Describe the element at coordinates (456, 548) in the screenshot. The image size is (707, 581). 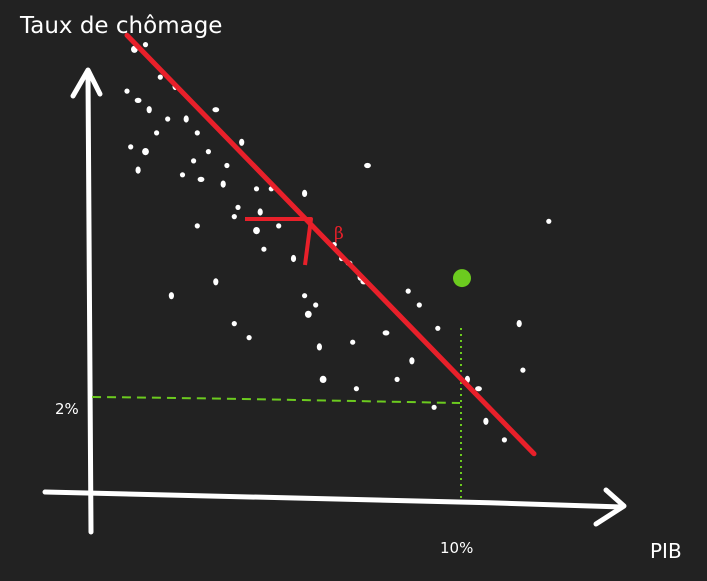
I see `x-value-label: 10%` at that location.